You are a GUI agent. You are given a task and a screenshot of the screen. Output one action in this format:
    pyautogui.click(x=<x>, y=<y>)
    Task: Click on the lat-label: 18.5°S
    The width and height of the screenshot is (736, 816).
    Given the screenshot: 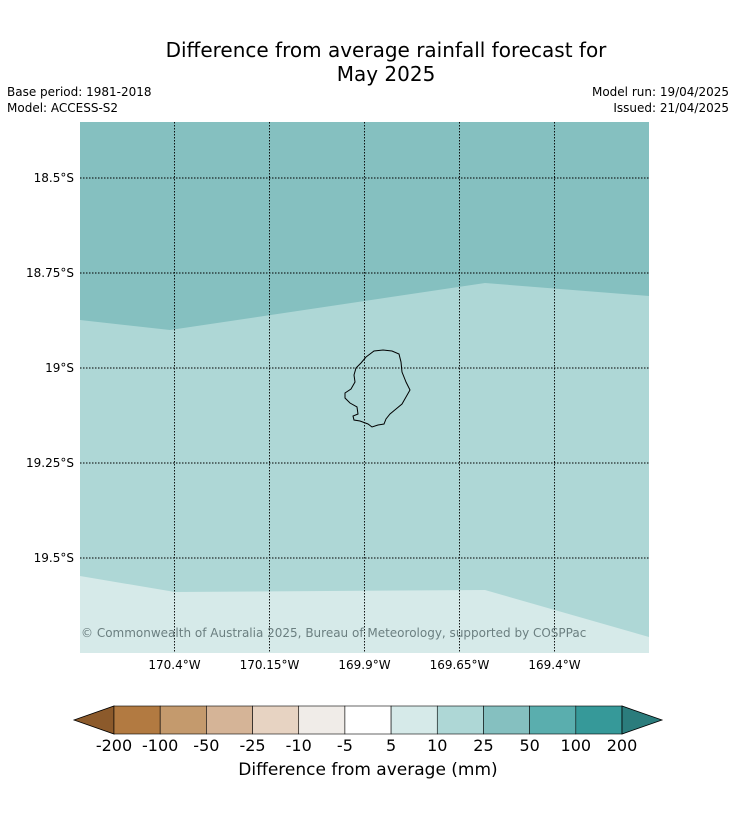 What is the action you would take?
    pyautogui.click(x=54, y=178)
    